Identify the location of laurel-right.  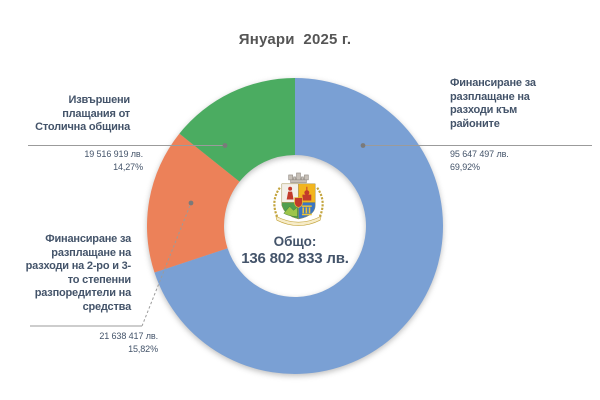
(320, 203).